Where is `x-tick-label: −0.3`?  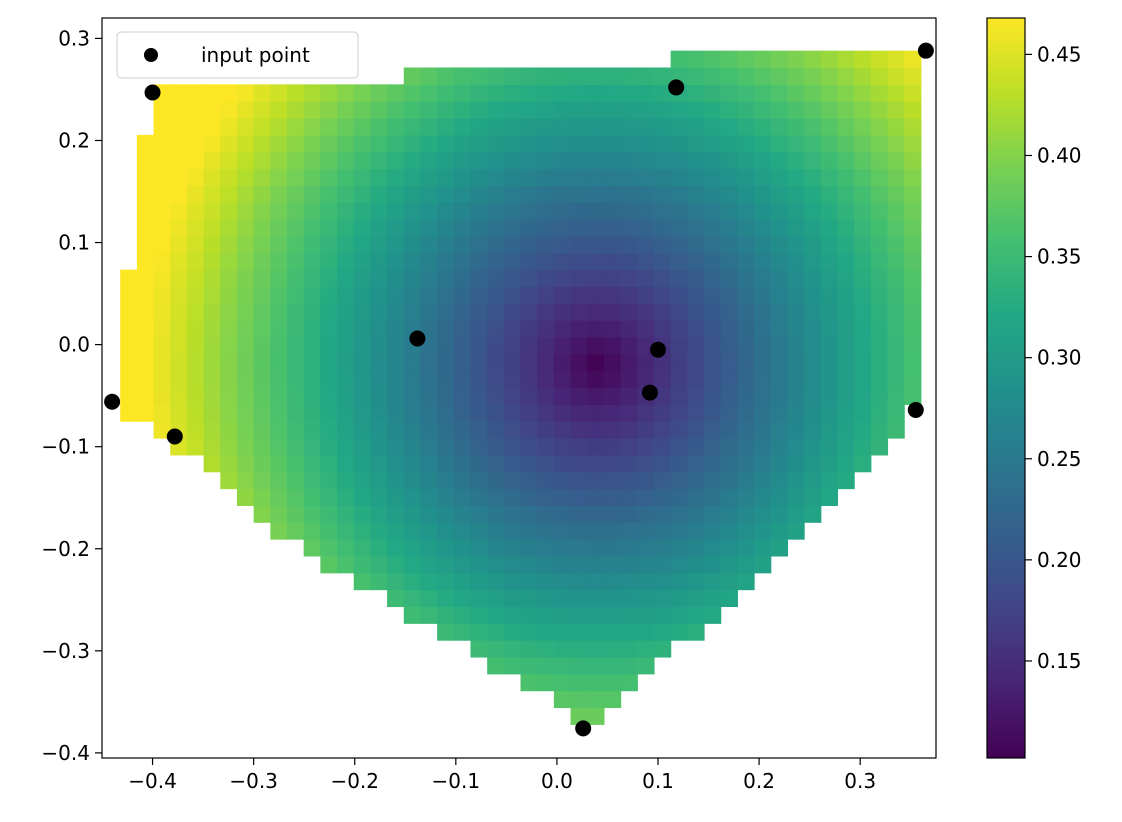 x-tick-label: −0.3 is located at coordinates (253, 781).